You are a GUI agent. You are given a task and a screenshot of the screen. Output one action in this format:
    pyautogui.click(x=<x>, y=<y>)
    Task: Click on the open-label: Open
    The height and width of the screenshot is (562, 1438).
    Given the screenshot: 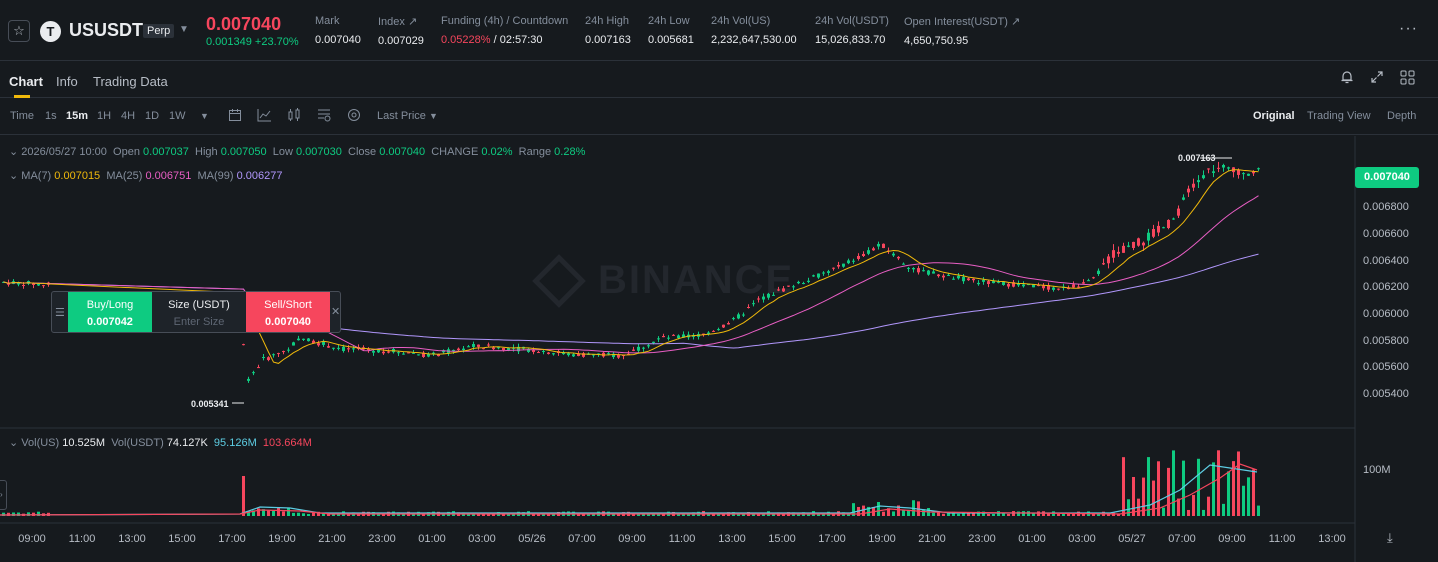 What is the action you would take?
    pyautogui.click(x=126, y=152)
    